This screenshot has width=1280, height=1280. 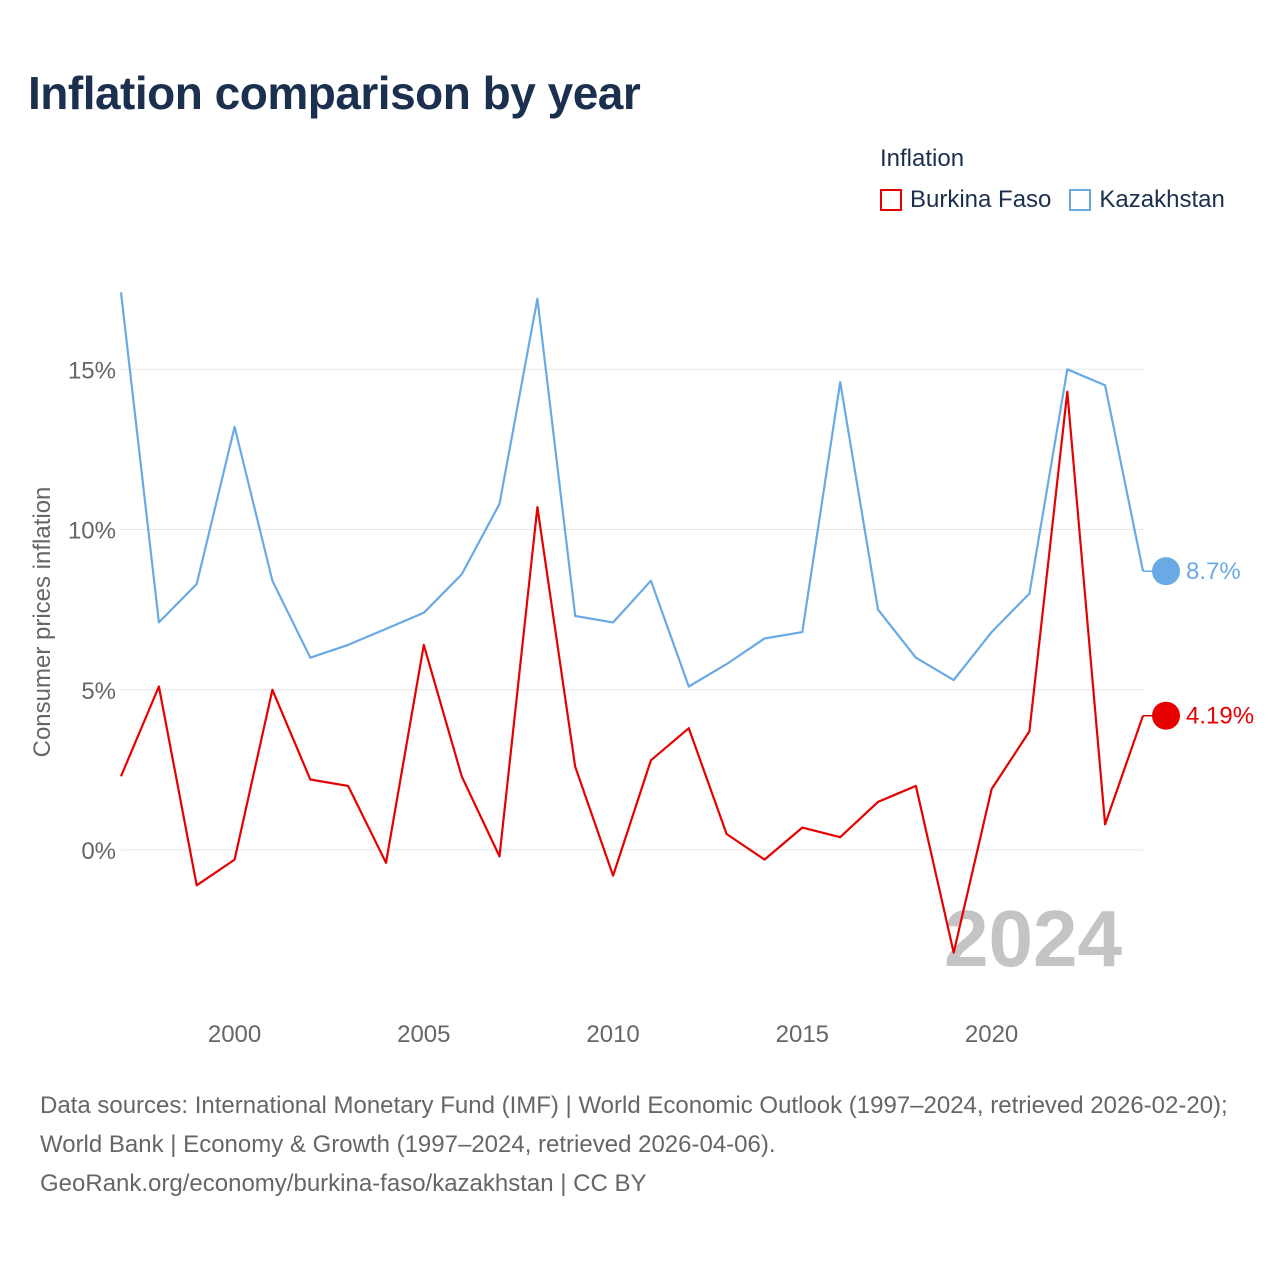 What do you see at coordinates (891, 200) in the screenshot?
I see `legend-swatch-burkina-faso` at bounding box center [891, 200].